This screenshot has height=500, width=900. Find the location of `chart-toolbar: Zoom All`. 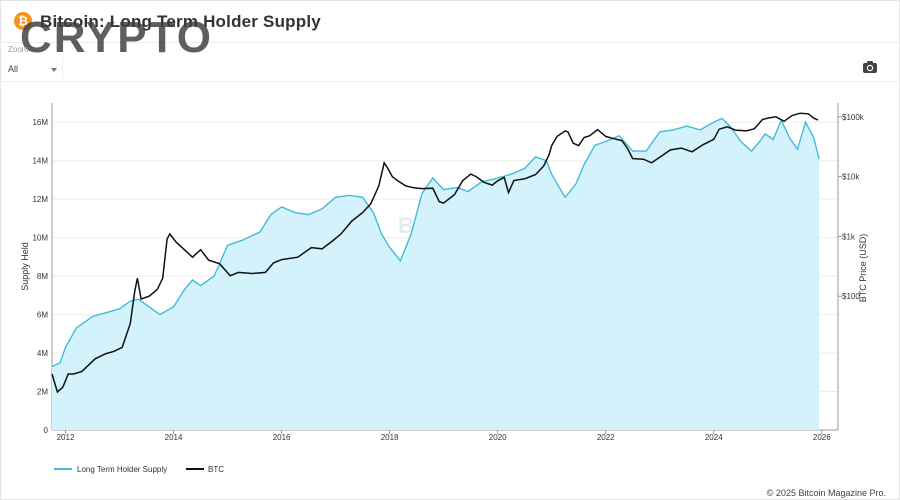

chart-toolbar: Zoom All is located at coordinates (450, 62).